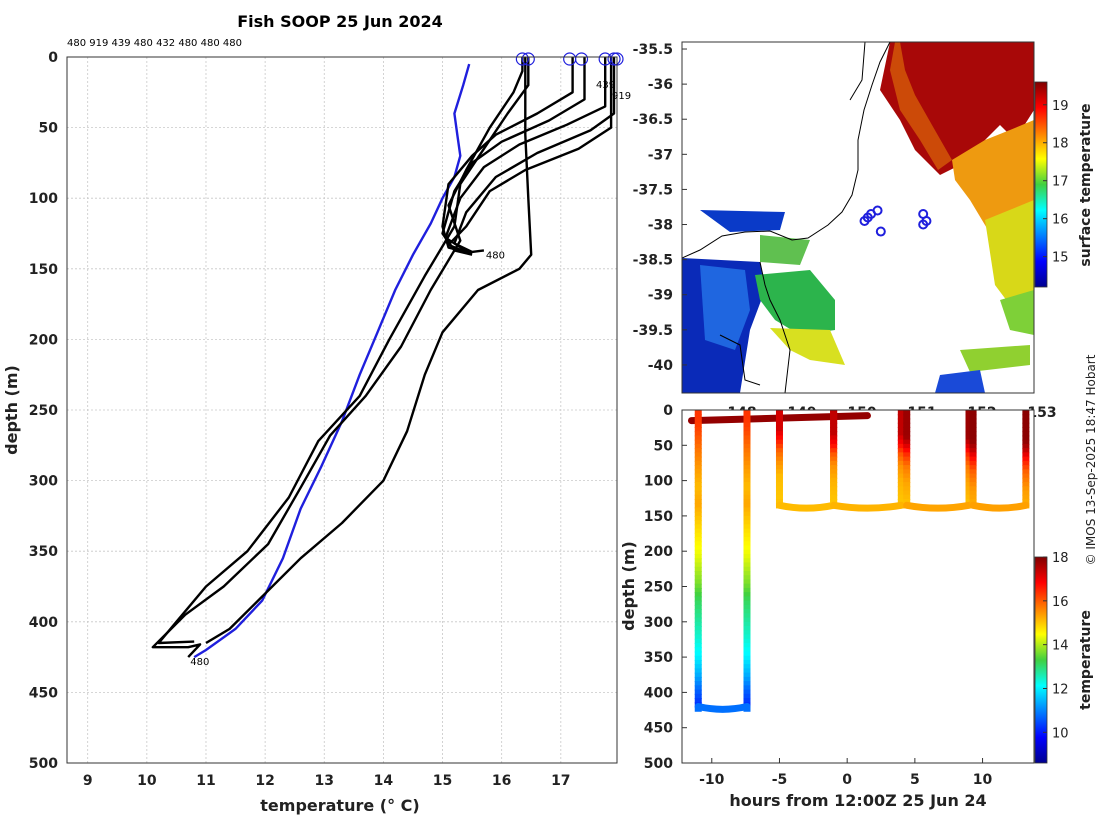 The height and width of the screenshot is (824, 1100). Describe the element at coordinates (858, 217) in the screenshot. I see `map-axes-box` at that location.